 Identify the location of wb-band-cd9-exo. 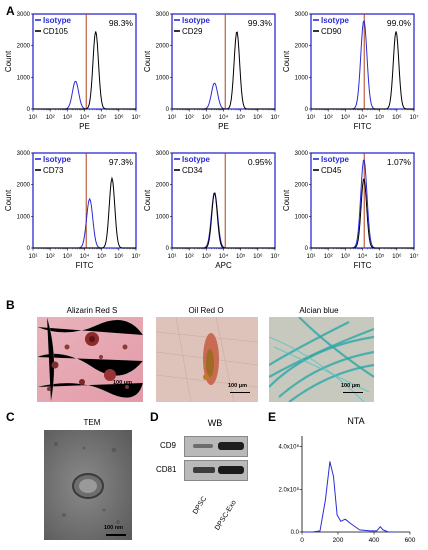
(231, 446).